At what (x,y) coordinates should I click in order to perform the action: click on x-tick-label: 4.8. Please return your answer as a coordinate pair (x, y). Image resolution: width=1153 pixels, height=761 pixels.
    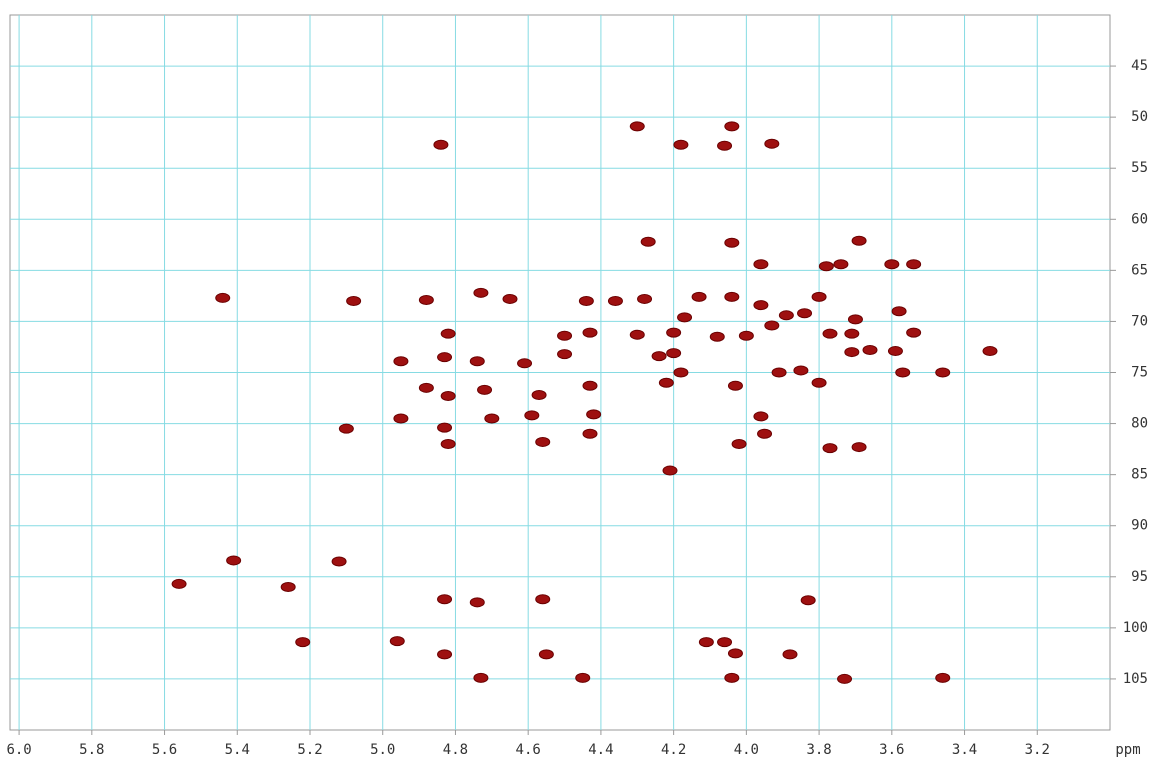
    Looking at the image, I should click on (455, 750).